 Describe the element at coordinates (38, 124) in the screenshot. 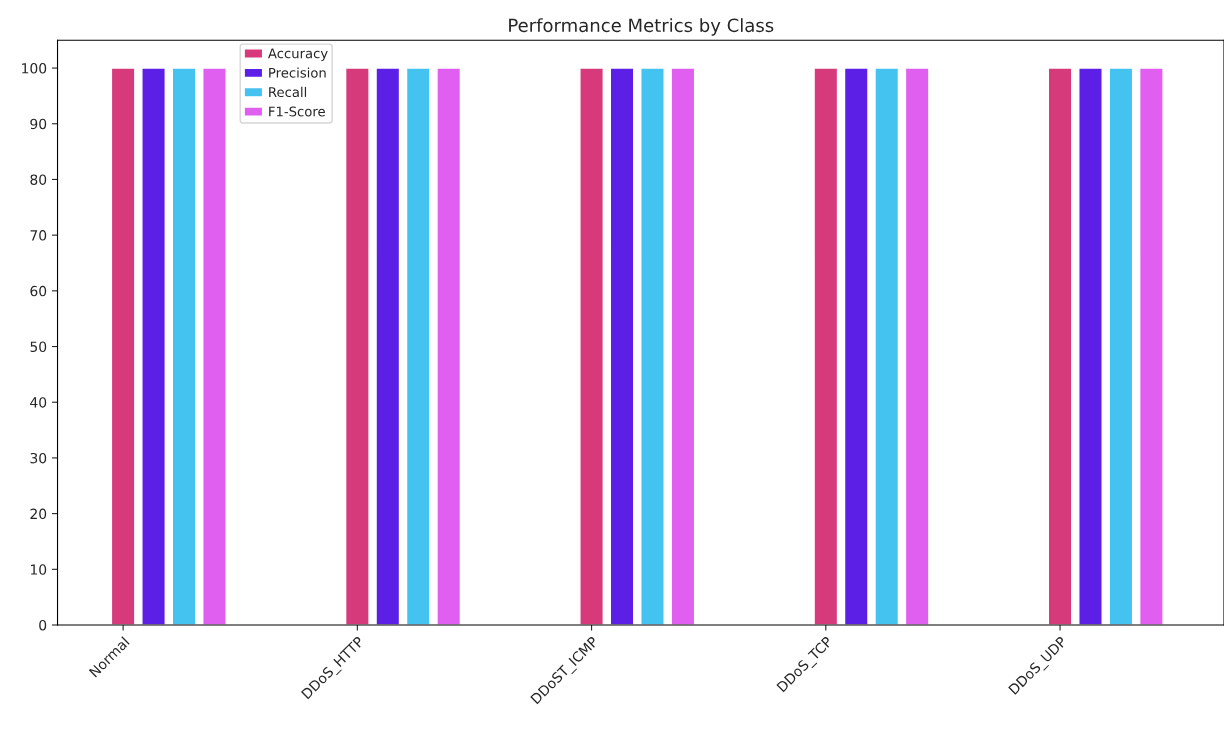

I see `y-tick-label: 90` at that location.